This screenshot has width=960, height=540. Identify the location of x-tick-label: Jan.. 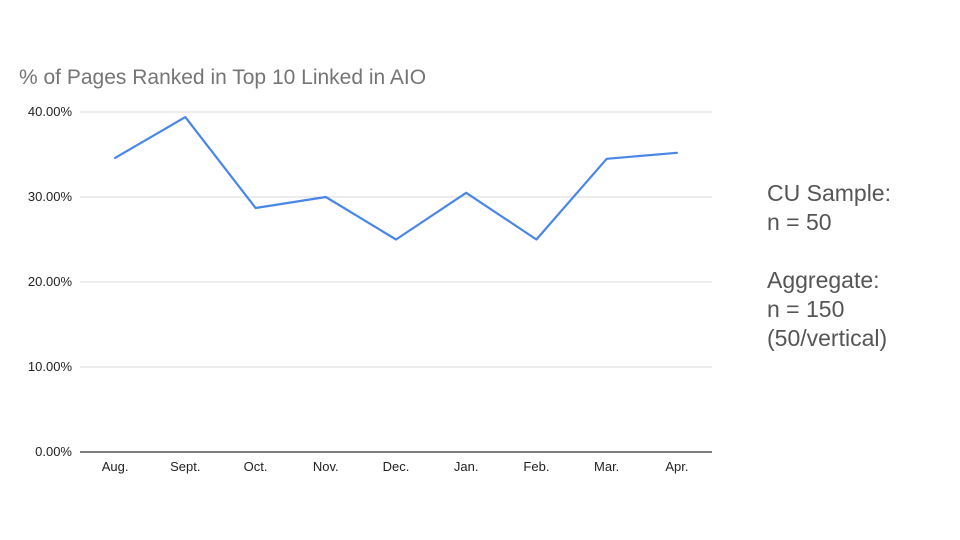
(466, 466).